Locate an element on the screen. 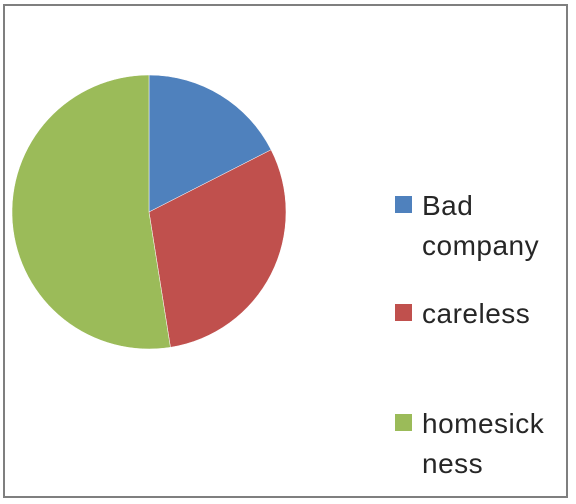 Image resolution: width=576 pixels, height=504 pixels. pie-slice-careless is located at coordinates (217, 248).